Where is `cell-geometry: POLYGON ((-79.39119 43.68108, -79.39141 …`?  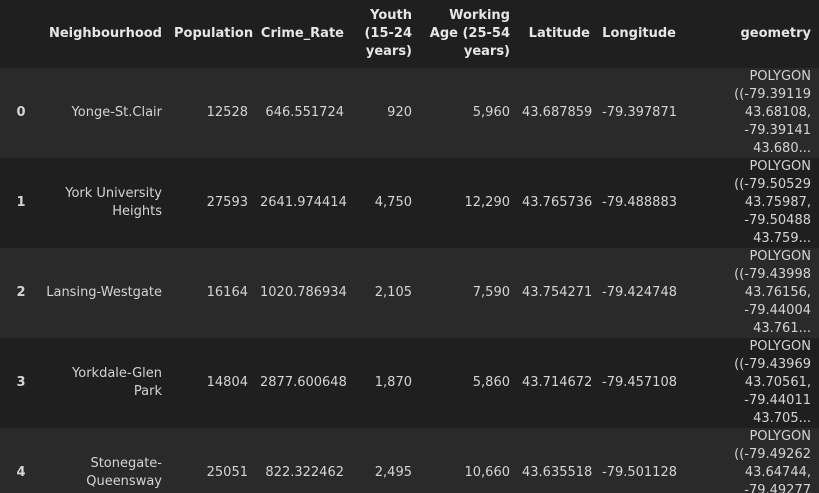 cell-geometry: POLYGON ((-79.39119 43.68108, -79.39141 … is located at coordinates (751, 113).